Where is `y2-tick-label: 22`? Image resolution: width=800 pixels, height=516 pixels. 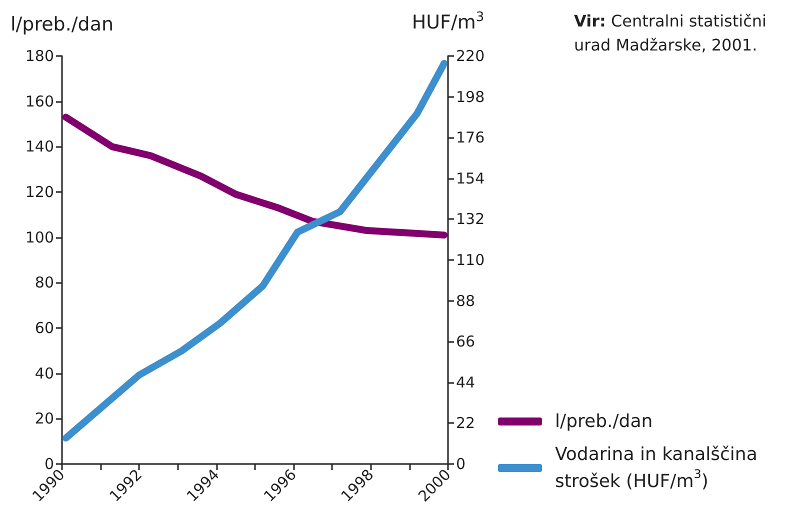
y2-tick-label: 22 is located at coordinates (466, 423).